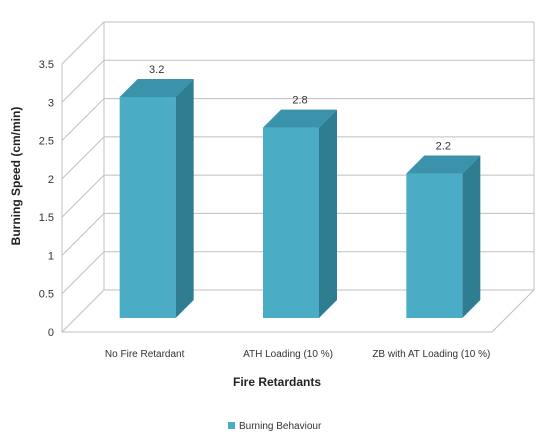  Describe the element at coordinates (443, 147) in the screenshot. I see `bar-value-label: 2.2` at that location.